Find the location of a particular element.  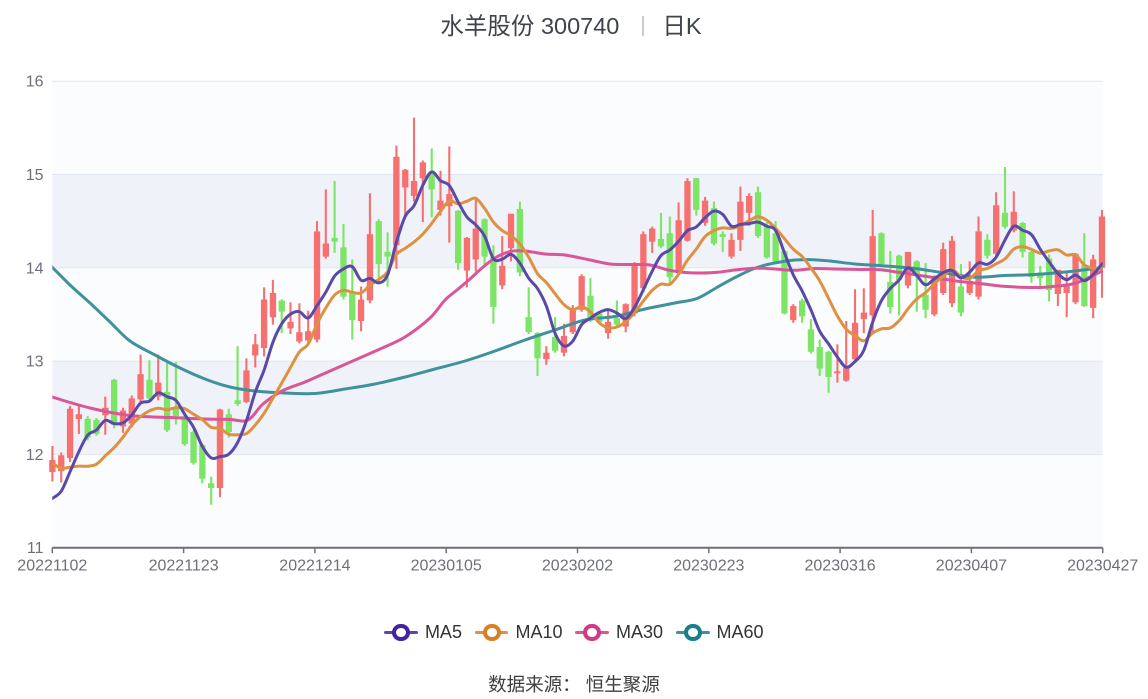

svg-text: 15 is located at coordinates (35, 175).